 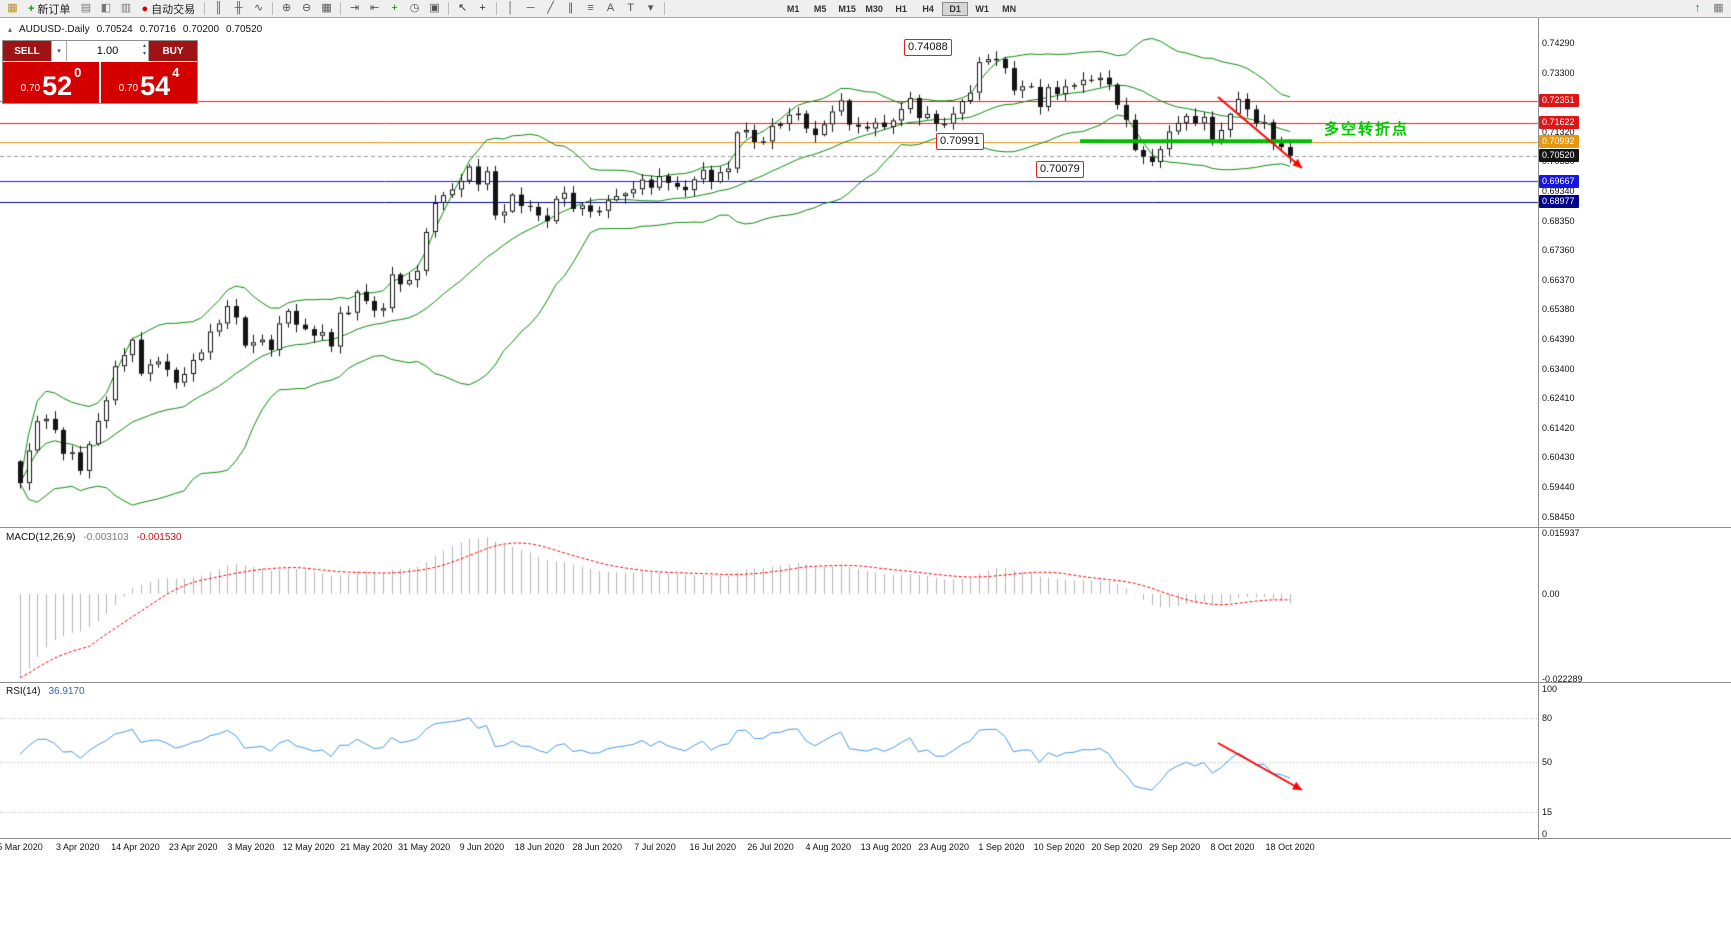 What do you see at coordinates (943, 847) in the screenshot?
I see `date-label: 23 Aug 2020` at bounding box center [943, 847].